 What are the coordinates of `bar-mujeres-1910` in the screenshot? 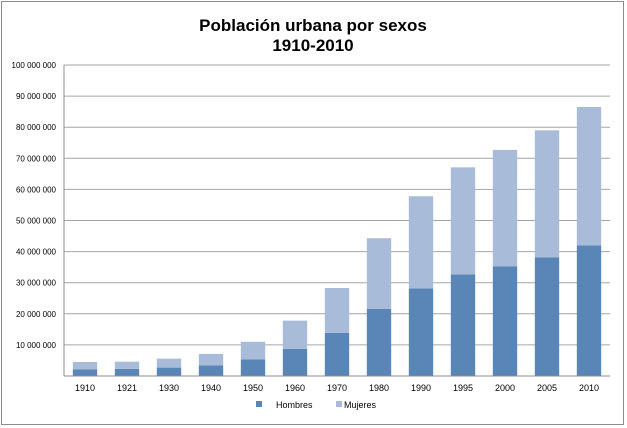 It's located at (85, 366).